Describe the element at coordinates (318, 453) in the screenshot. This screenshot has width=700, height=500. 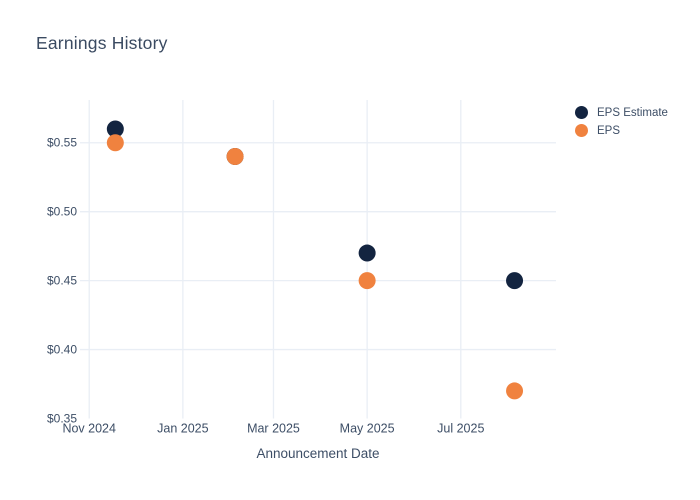
I see `x-axis-title: Announcement Date` at that location.